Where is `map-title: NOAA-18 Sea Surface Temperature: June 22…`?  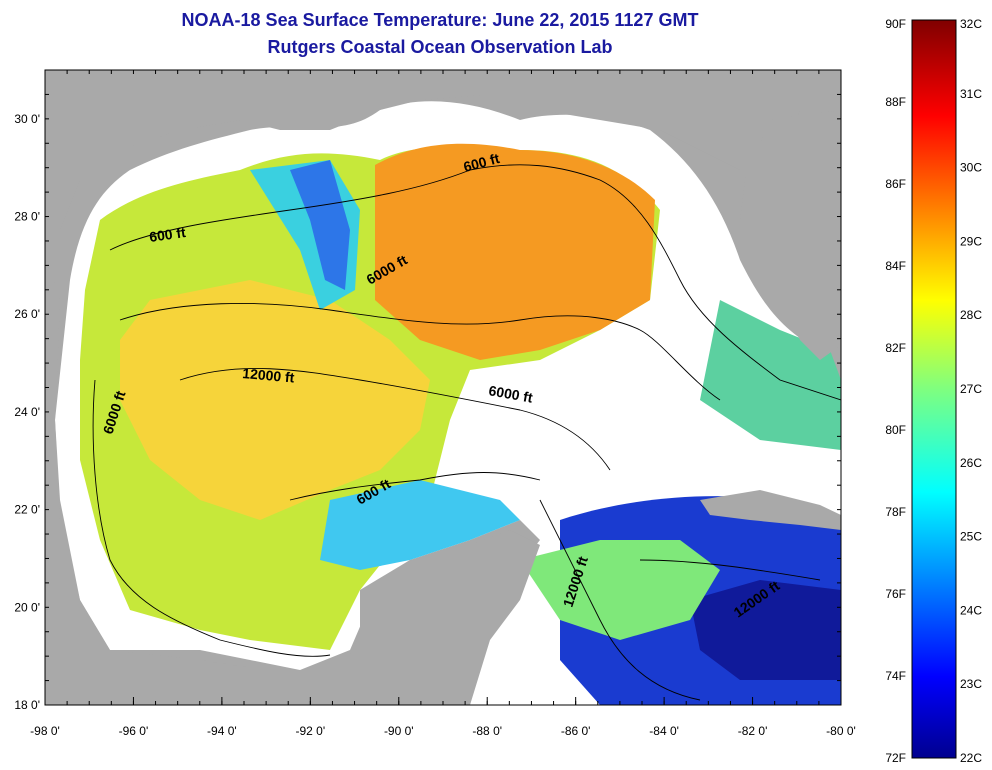
map-title: NOAA-18 Sea Surface Temperature: June 22… is located at coordinates (440, 20).